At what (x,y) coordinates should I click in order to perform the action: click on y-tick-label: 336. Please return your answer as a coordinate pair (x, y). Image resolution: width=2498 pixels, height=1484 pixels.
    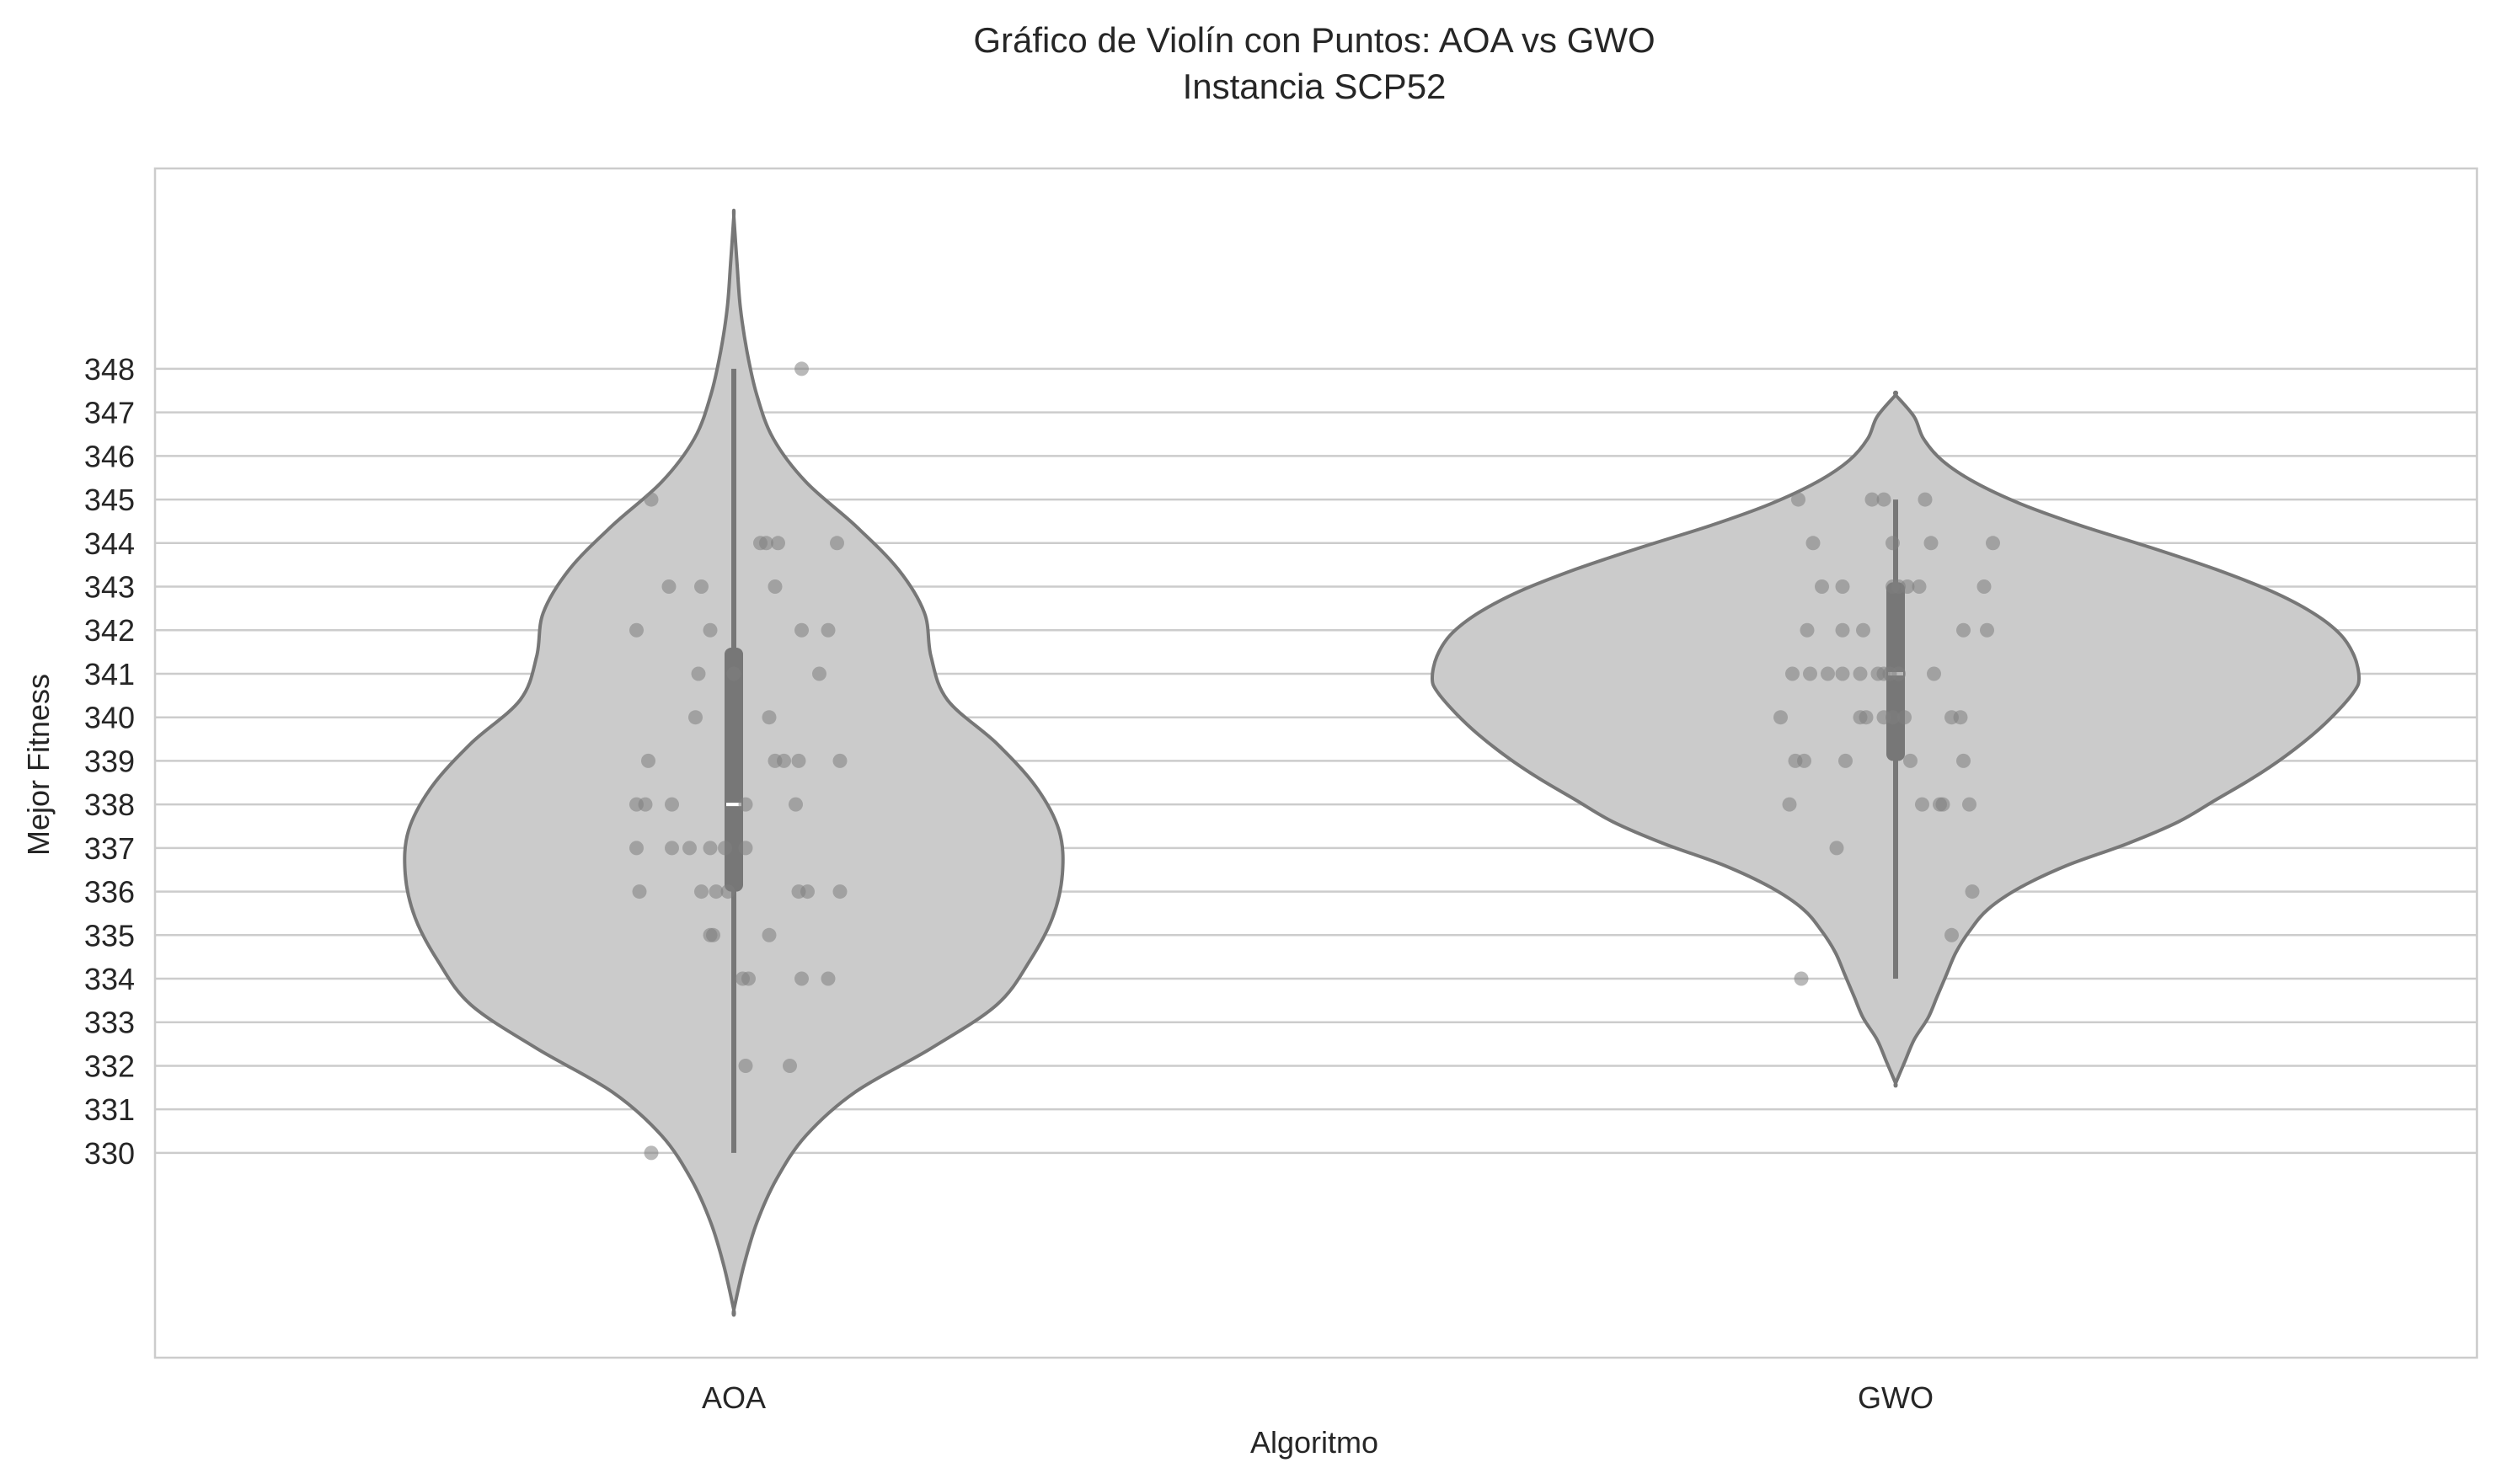
    Looking at the image, I should click on (110, 893).